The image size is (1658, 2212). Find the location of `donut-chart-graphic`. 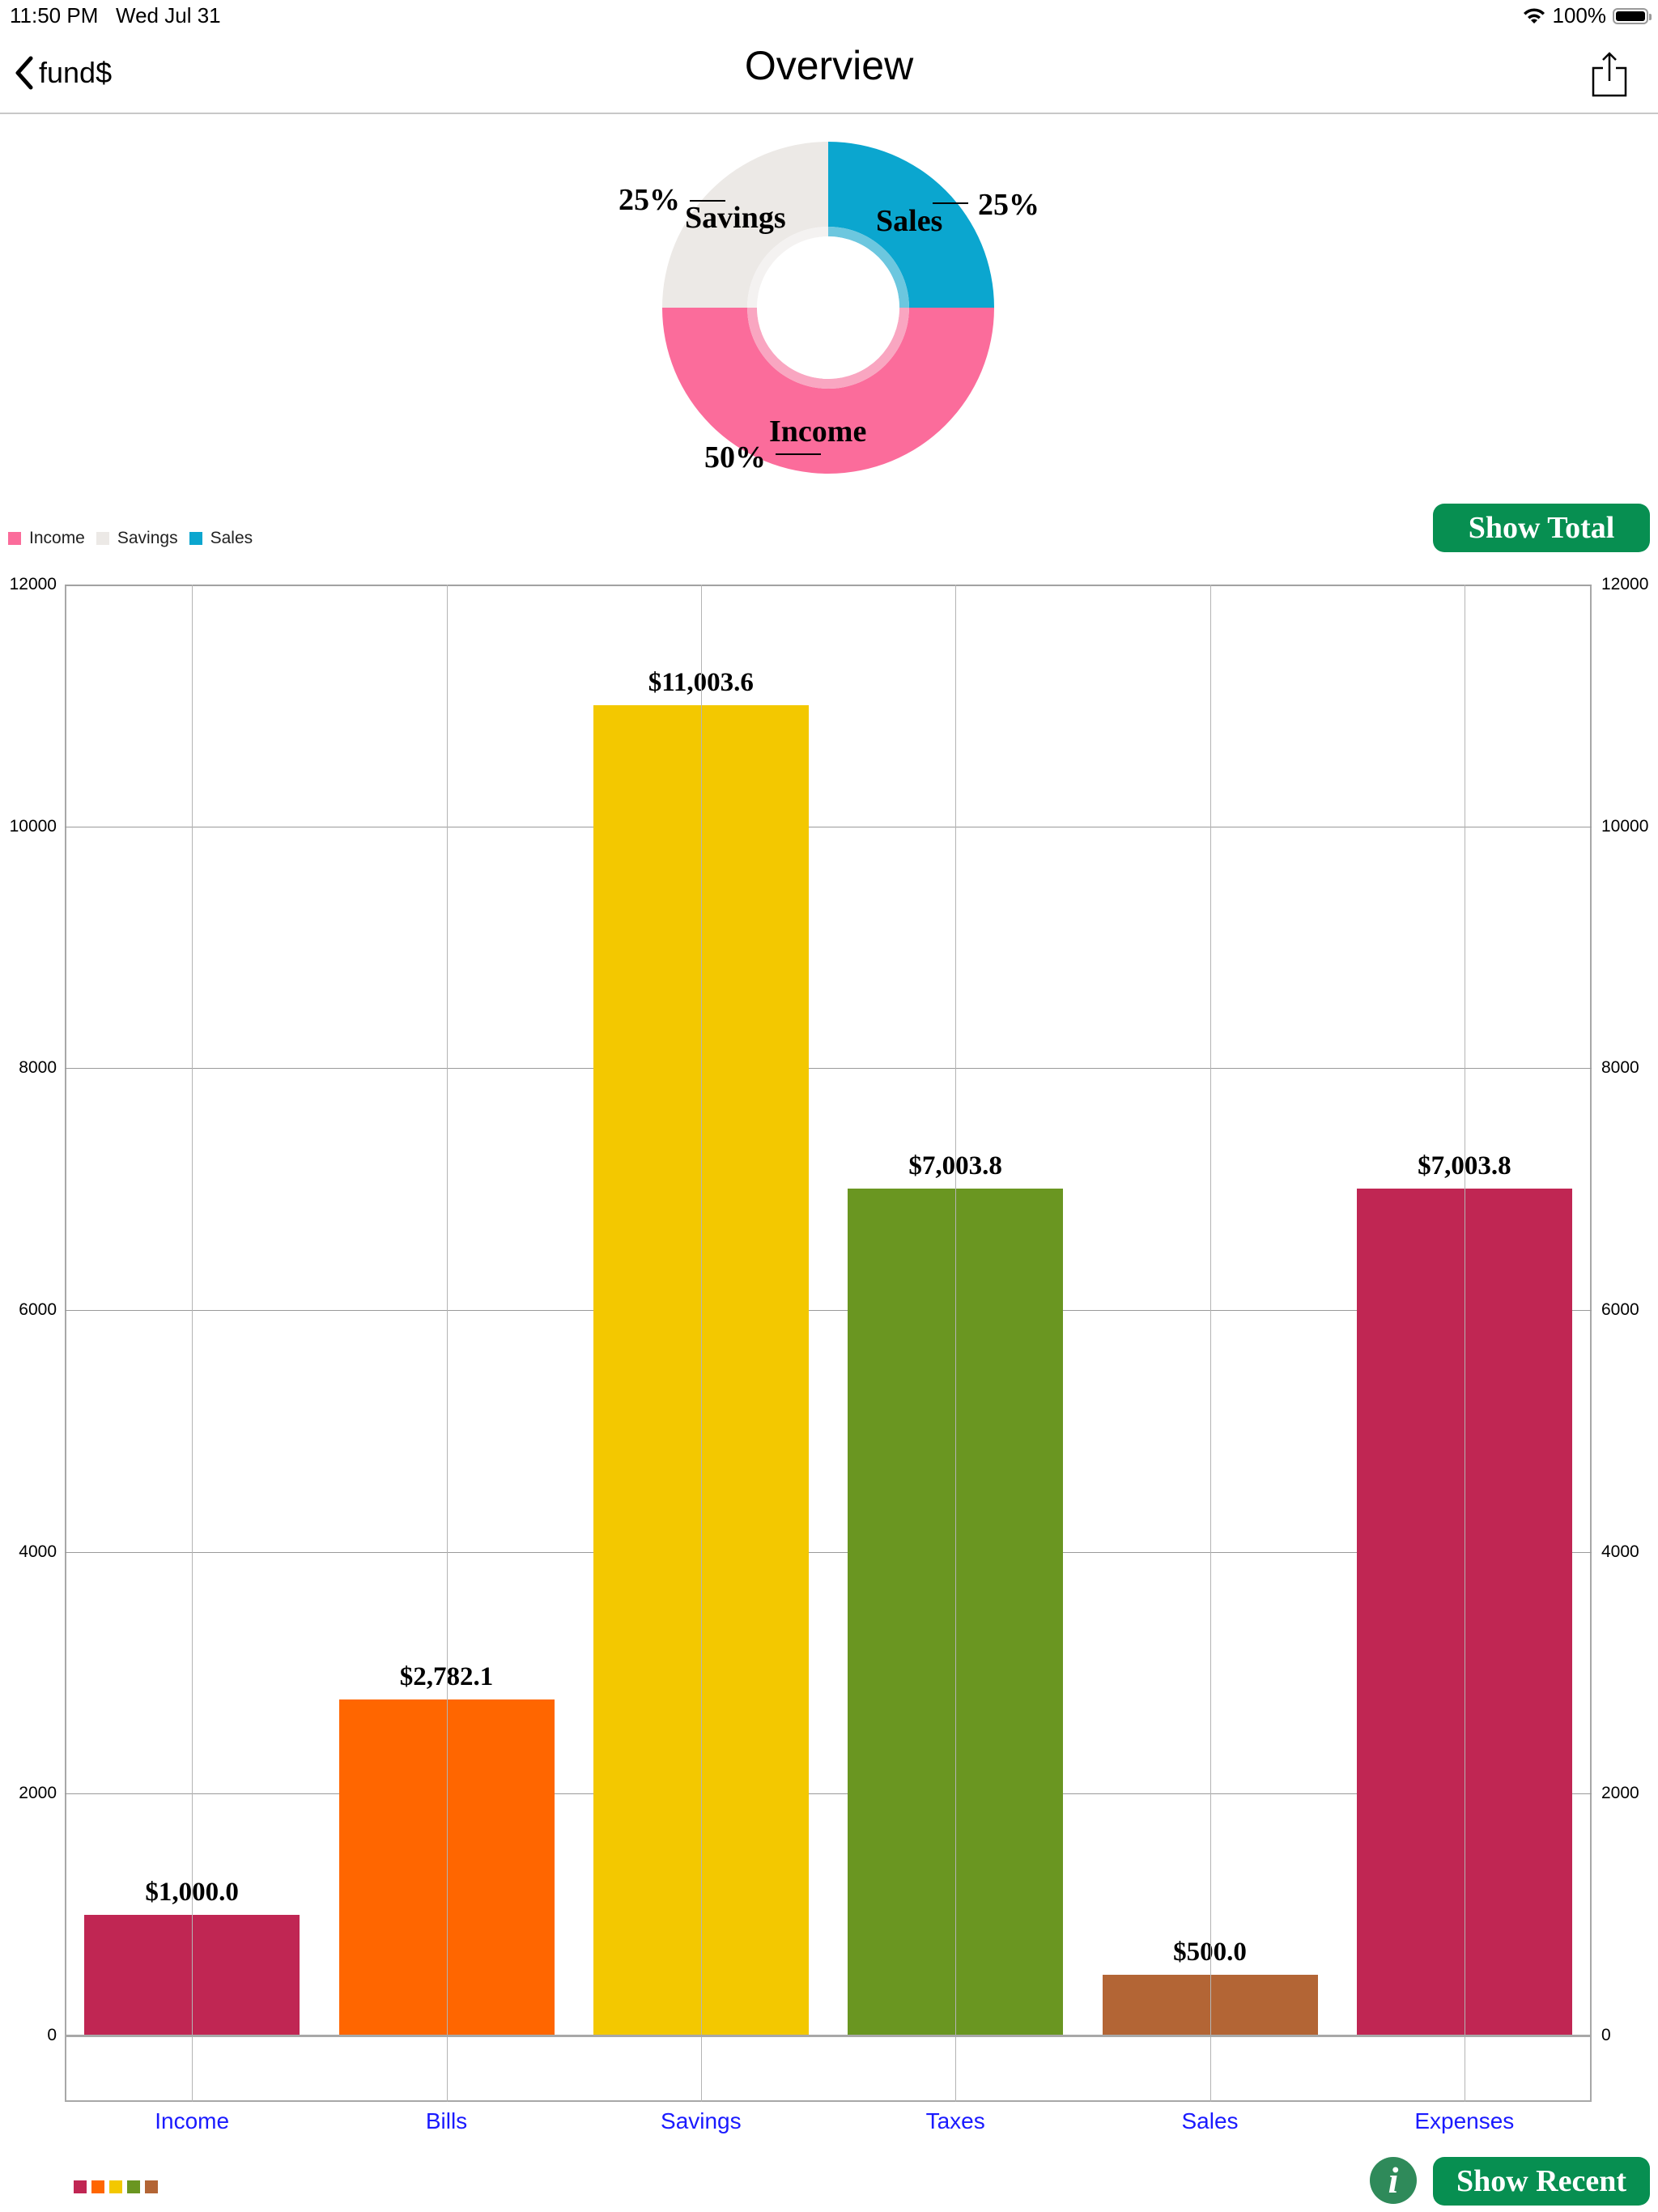

donut-chart-graphic is located at coordinates (828, 308).